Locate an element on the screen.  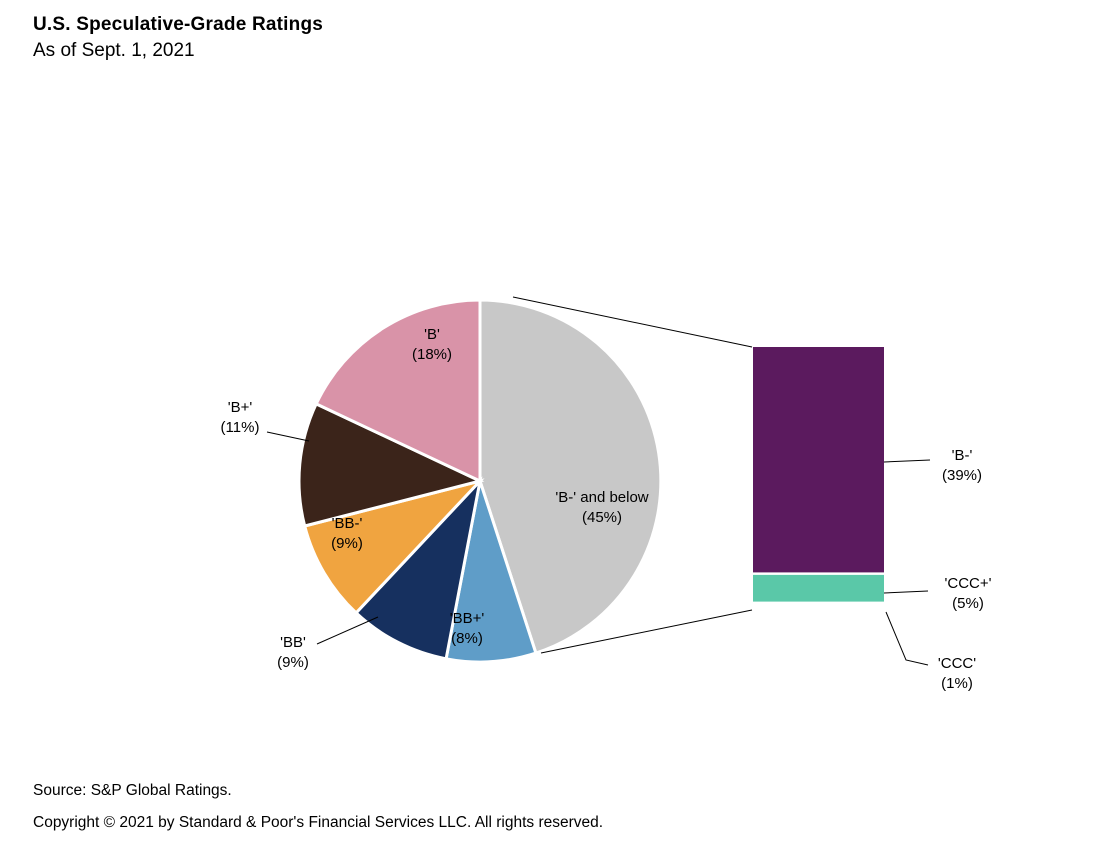
pie-label-bb-minus: 'BB-' (9%) is located at coordinates (347, 533).